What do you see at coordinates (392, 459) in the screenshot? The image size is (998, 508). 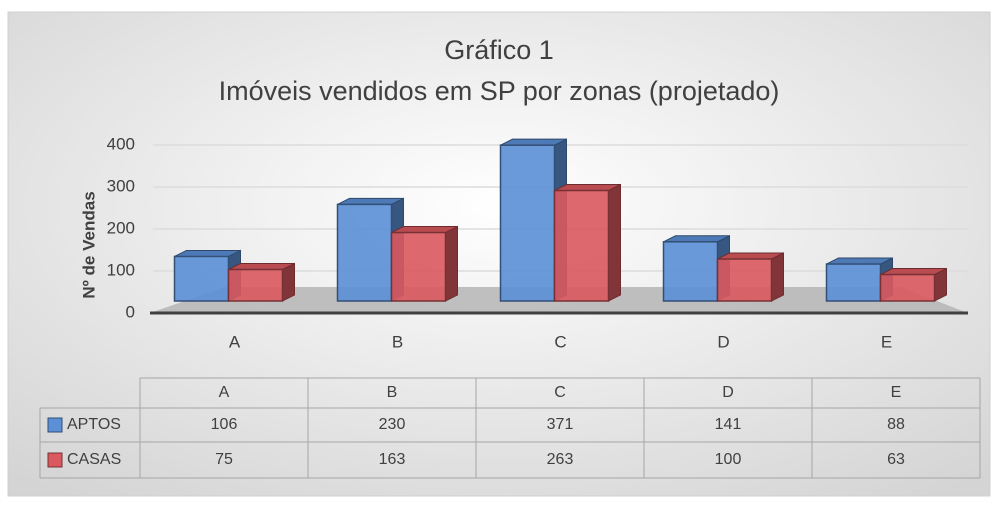 I see `table-cell: 163` at bounding box center [392, 459].